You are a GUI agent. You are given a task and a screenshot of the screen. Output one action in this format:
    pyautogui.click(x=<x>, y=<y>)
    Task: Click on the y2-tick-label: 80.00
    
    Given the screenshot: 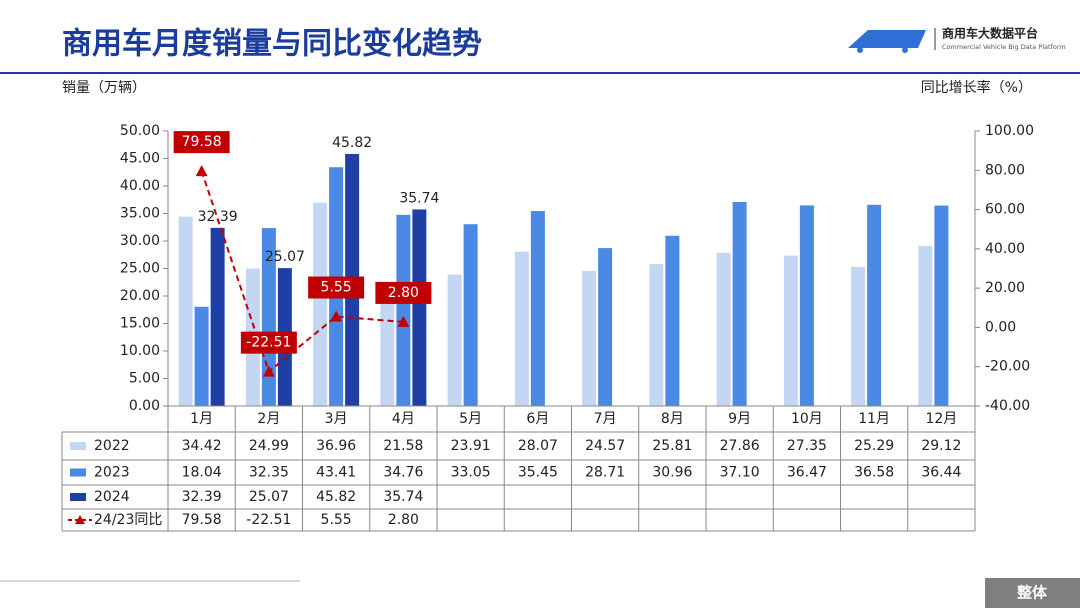 What is the action you would take?
    pyautogui.click(x=1005, y=170)
    